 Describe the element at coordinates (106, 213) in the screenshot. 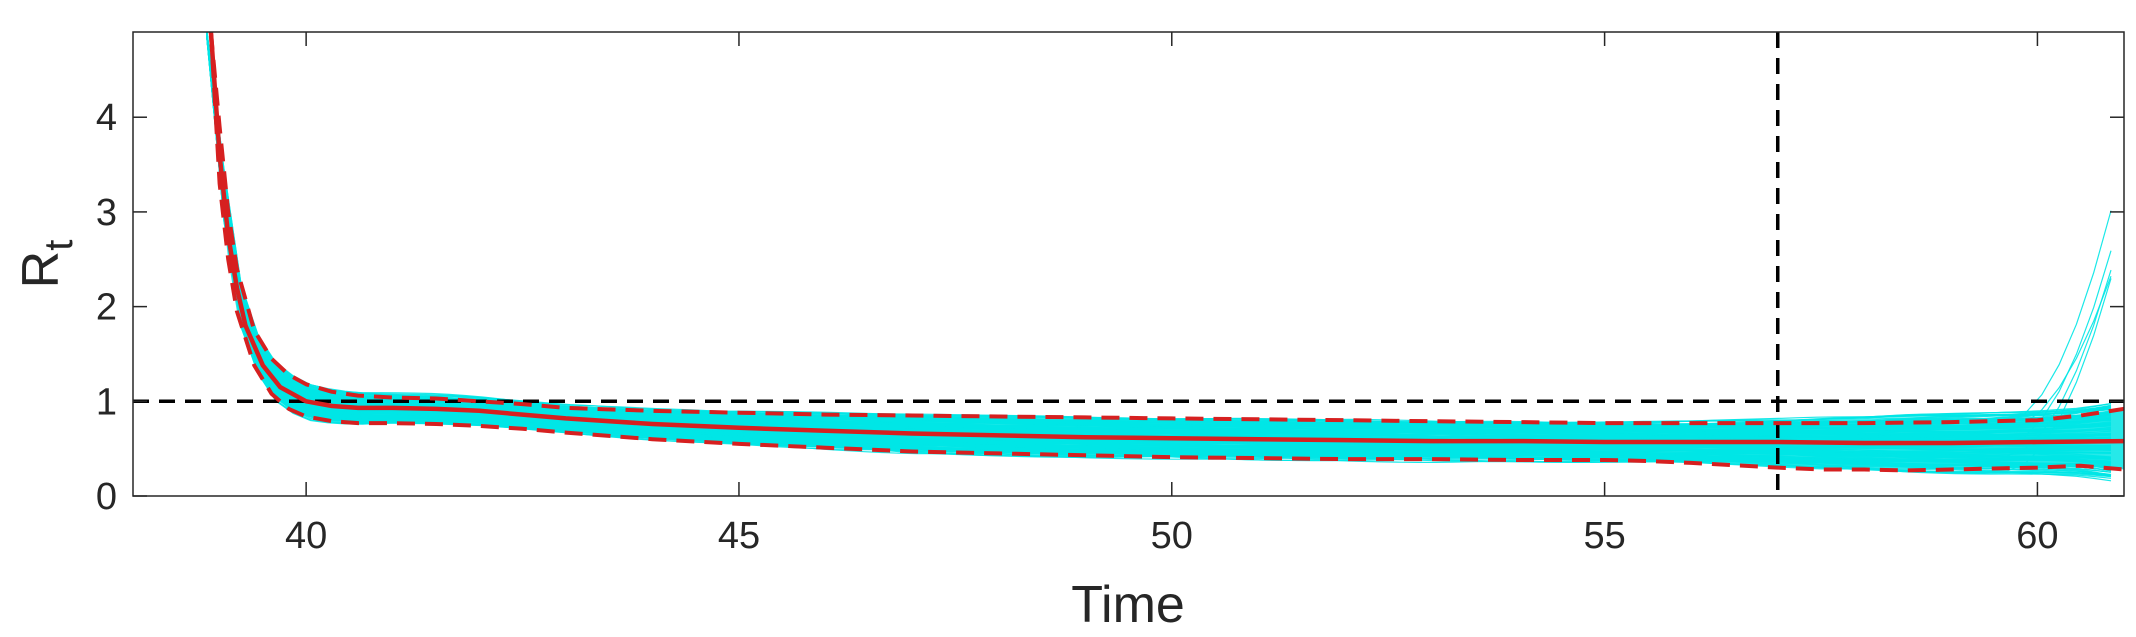

I see `y-tick-label: 3` at that location.